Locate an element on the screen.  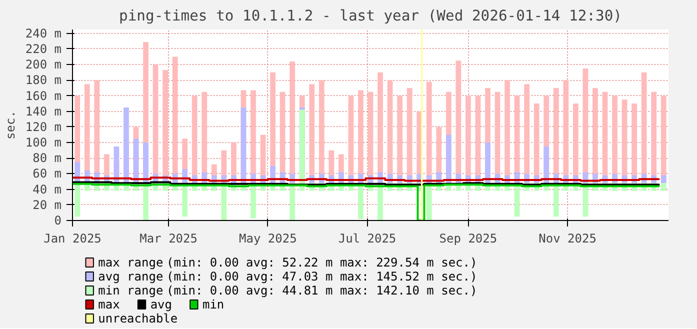
y-tick-label: 80 m is located at coordinates (47, 158).